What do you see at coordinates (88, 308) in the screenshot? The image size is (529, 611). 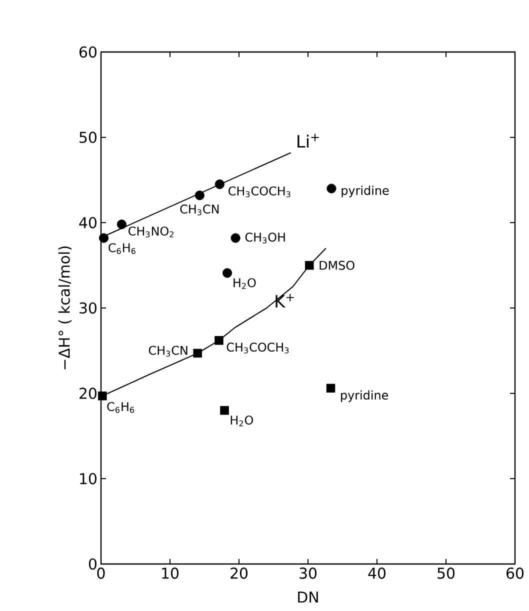 I see `y-tick-label: 30` at bounding box center [88, 308].